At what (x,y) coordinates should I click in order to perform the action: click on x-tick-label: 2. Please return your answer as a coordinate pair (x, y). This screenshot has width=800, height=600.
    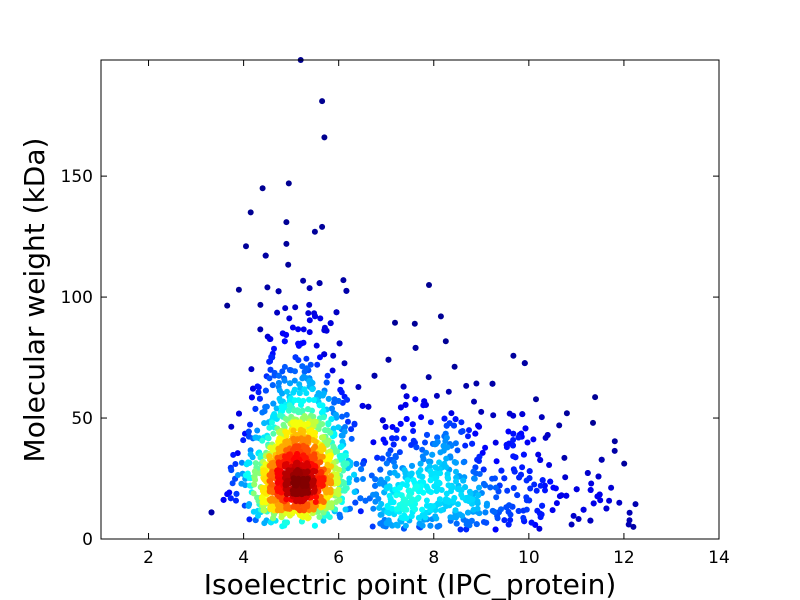
    Looking at the image, I should click on (148, 558).